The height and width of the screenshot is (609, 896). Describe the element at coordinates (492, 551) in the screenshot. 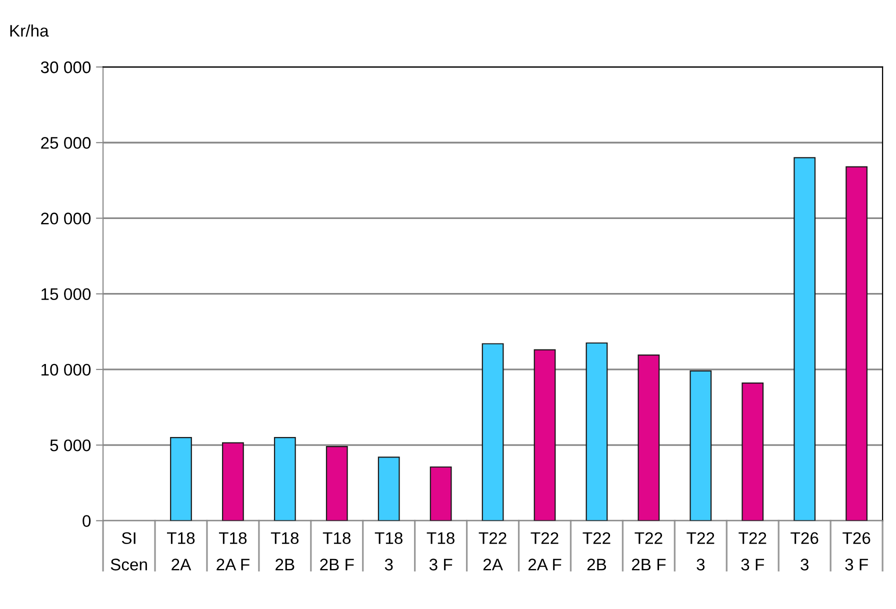

I see `x-tick-label: T22 2A` at that location.